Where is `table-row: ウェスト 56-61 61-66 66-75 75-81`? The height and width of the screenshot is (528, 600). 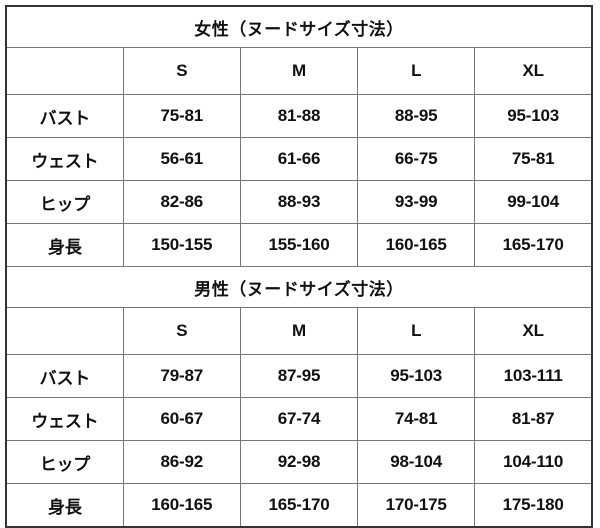 table-row: ウェスト 56-61 61-66 66-75 75-81 is located at coordinates (299, 159).